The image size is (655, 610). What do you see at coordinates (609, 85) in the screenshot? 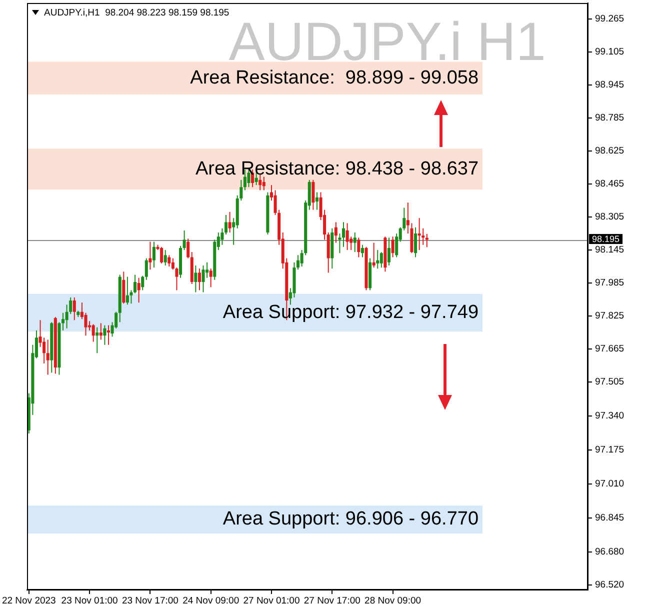
I see `y-tick-label: 98.945` at bounding box center [609, 85].